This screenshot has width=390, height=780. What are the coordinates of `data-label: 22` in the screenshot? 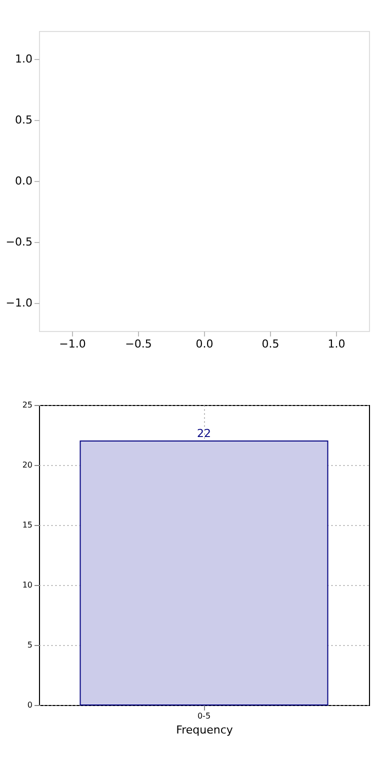 It's located at (204, 433).